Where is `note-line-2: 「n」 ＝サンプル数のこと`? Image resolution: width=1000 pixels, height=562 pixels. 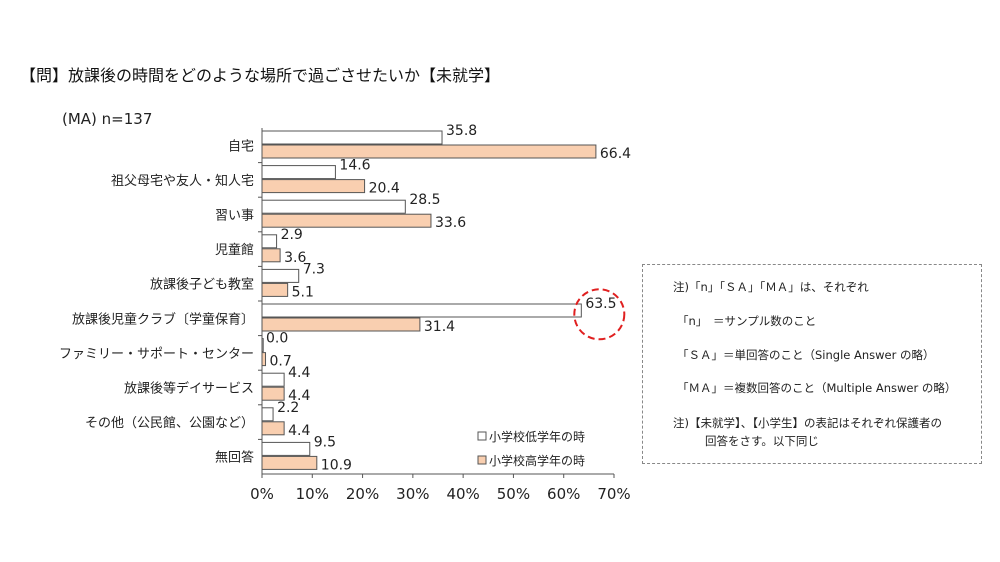 note-line-2: 「n」 ＝サンプル数のこと is located at coordinates (747, 321).